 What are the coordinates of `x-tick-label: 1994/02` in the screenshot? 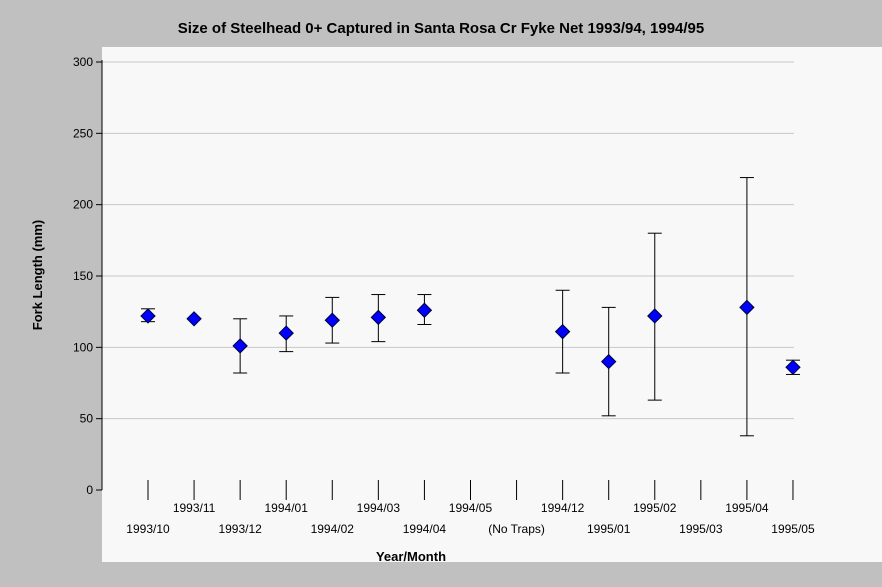 It's located at (333, 529).